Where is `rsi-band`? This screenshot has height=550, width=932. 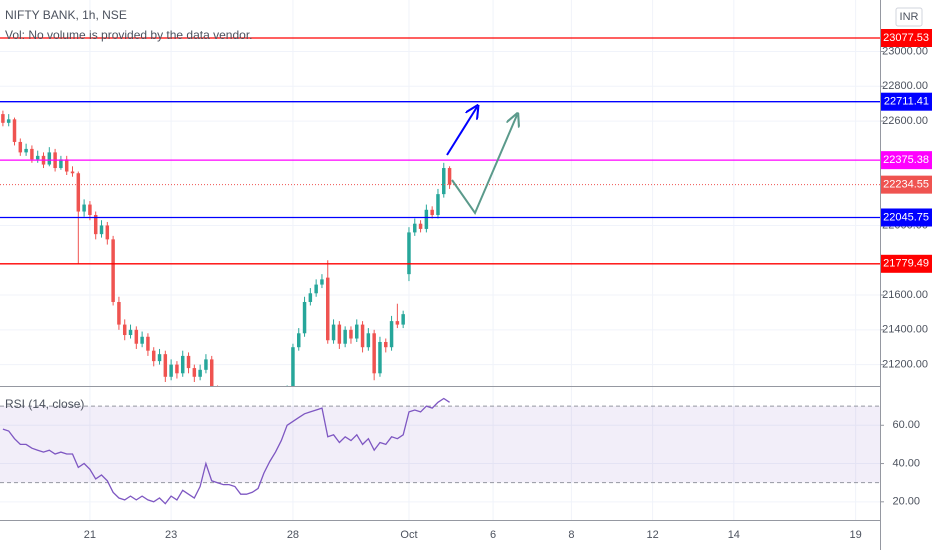
rsi-band is located at coordinates (440, 444).